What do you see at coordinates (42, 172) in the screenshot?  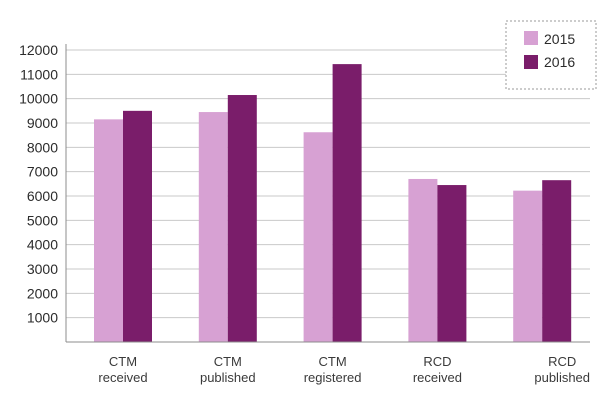 I see `y-tick-label: 7000` at bounding box center [42, 172].